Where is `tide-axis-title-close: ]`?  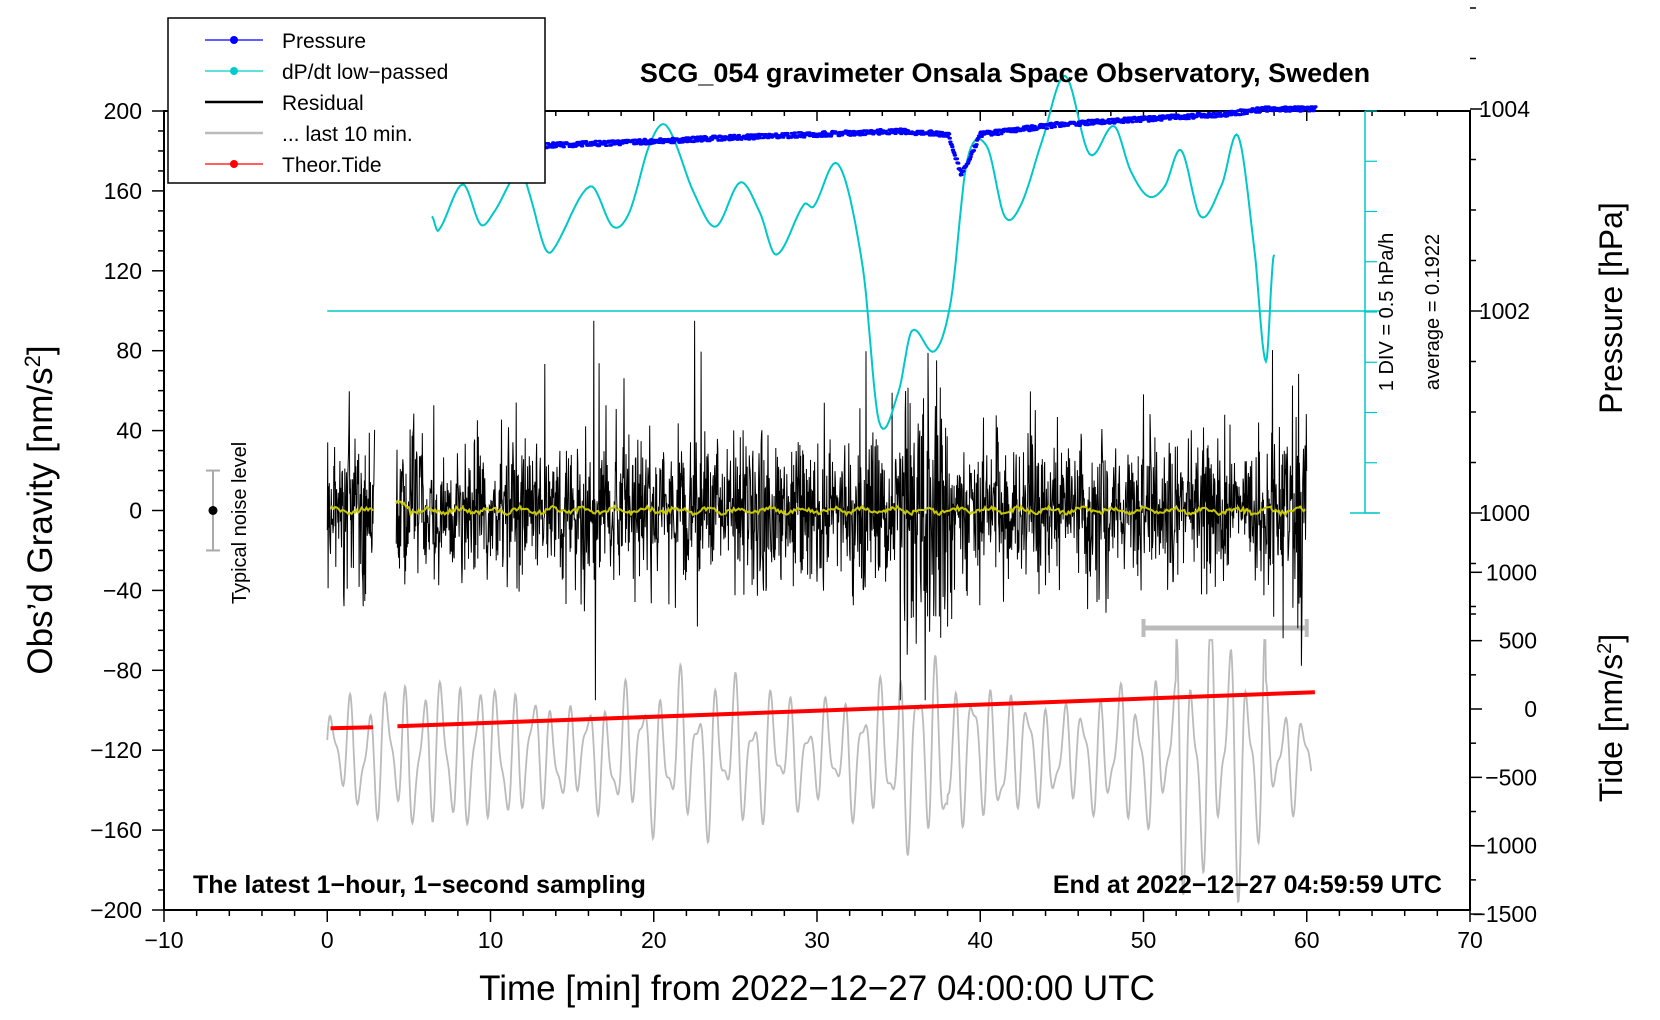 tide-axis-title-close: ] is located at coordinates (1611, 638).